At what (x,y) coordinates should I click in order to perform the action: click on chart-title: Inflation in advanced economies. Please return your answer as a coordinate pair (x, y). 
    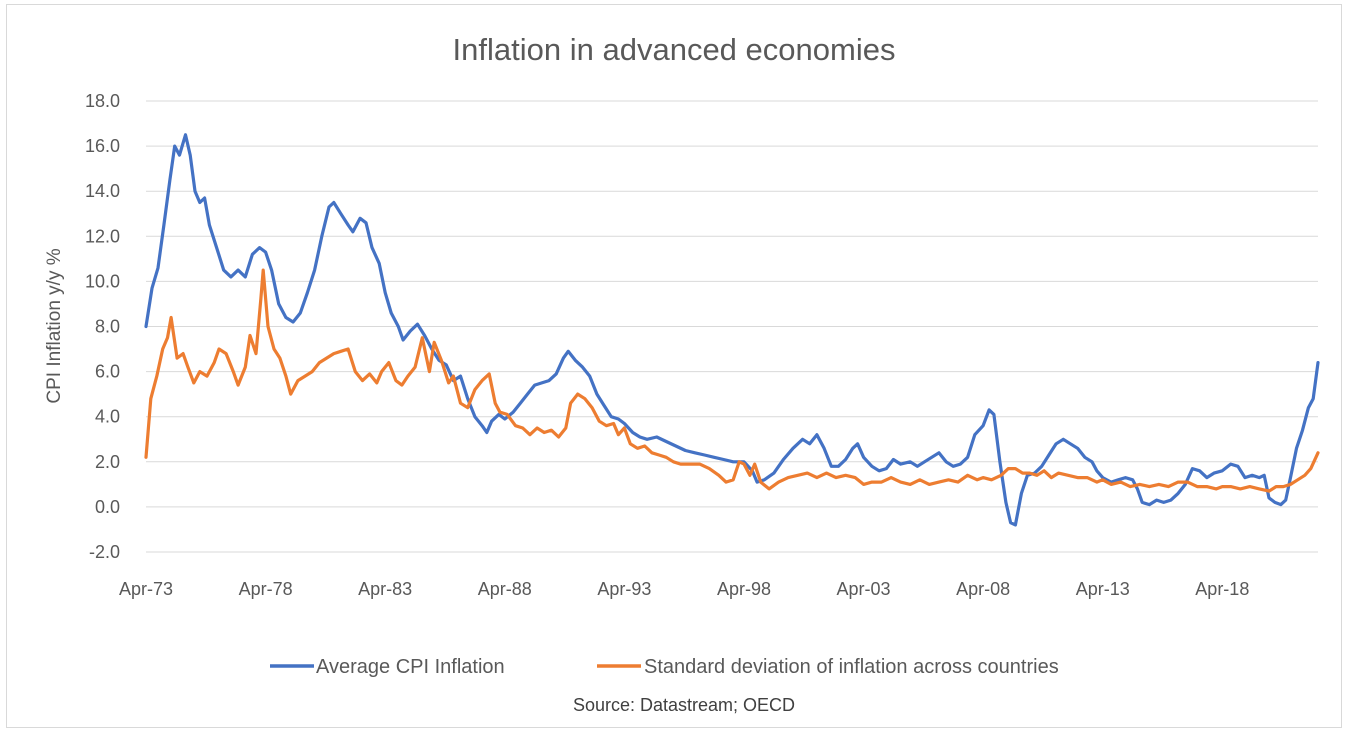
    Looking at the image, I should click on (674, 49).